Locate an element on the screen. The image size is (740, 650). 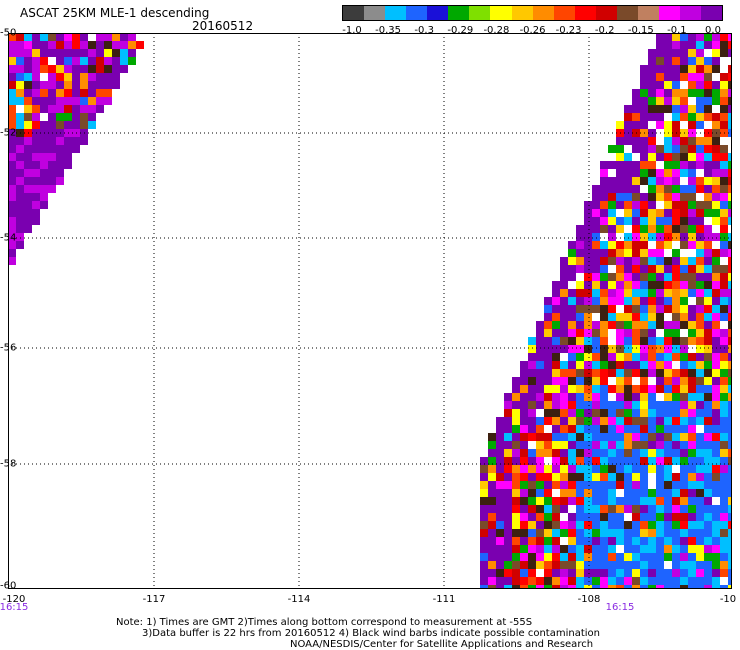
lon-label: -120 is located at coordinates (14, 599).